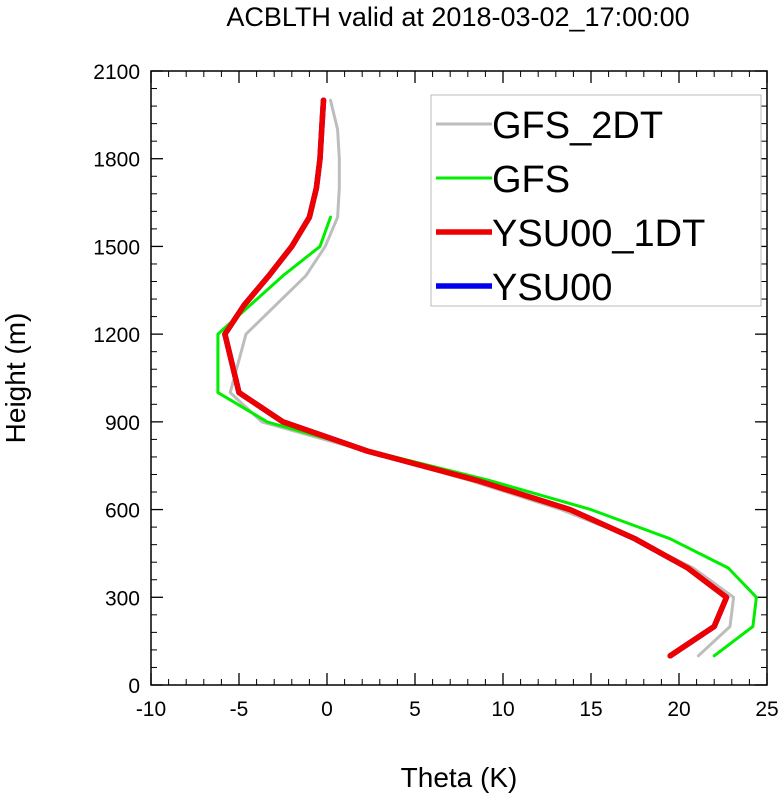 Image resolution: width=783 pixels, height=797 pixels. Describe the element at coordinates (531, 180) in the screenshot. I see `legend-label: GFS` at that location.